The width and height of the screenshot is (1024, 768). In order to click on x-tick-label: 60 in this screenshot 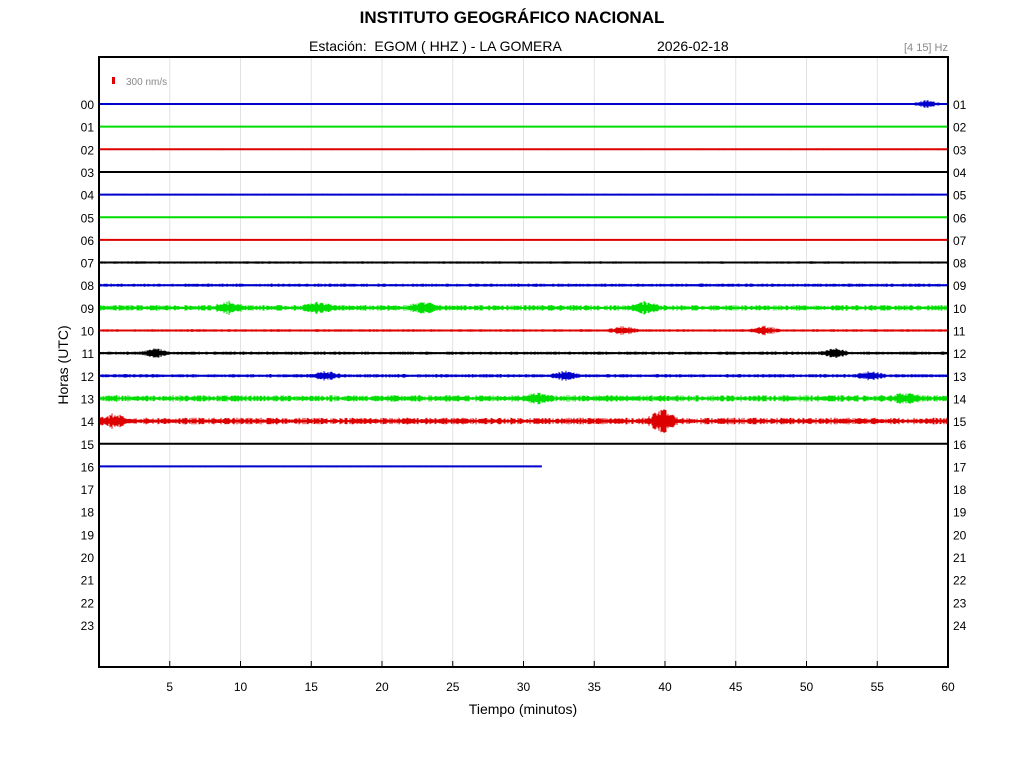, I will do `click(948, 687)`.